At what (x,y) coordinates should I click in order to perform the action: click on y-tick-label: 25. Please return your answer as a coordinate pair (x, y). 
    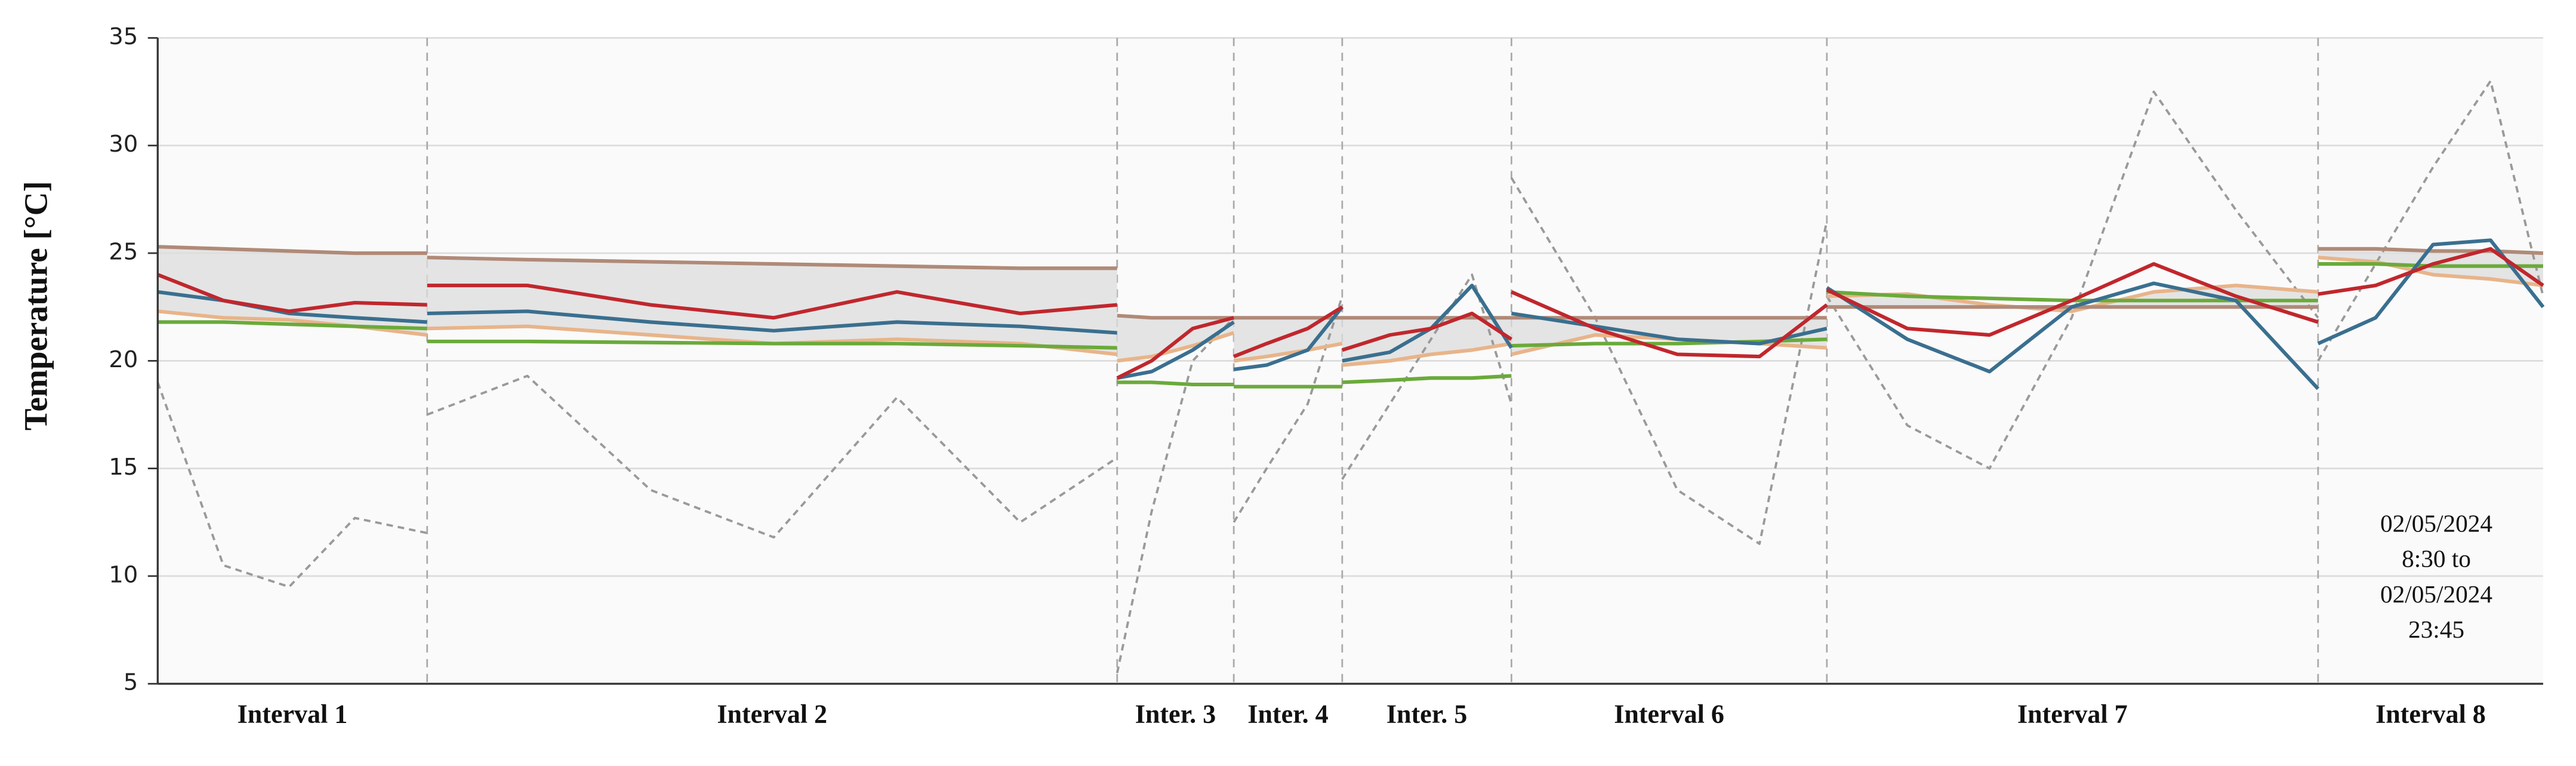
    Looking at the image, I should click on (123, 252).